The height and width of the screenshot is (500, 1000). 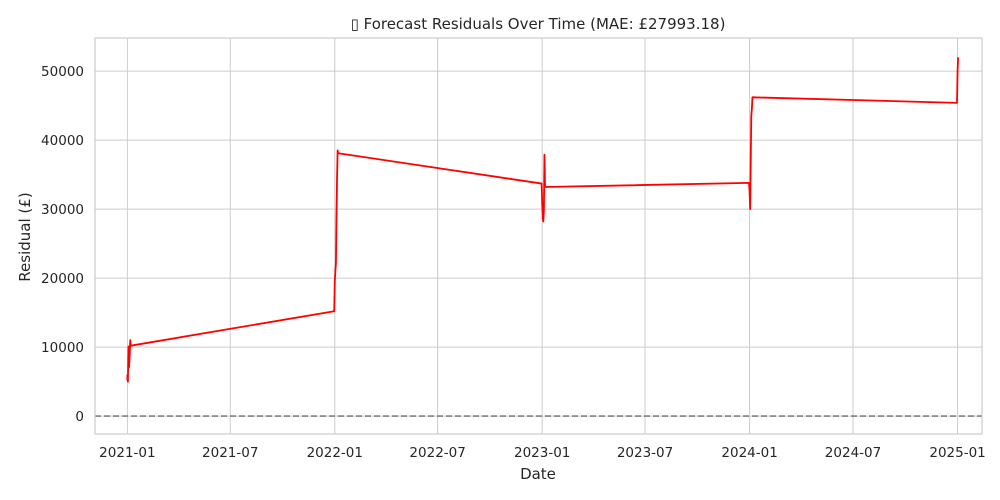 I want to click on x-tick-label: 2021-01, so click(x=127, y=453).